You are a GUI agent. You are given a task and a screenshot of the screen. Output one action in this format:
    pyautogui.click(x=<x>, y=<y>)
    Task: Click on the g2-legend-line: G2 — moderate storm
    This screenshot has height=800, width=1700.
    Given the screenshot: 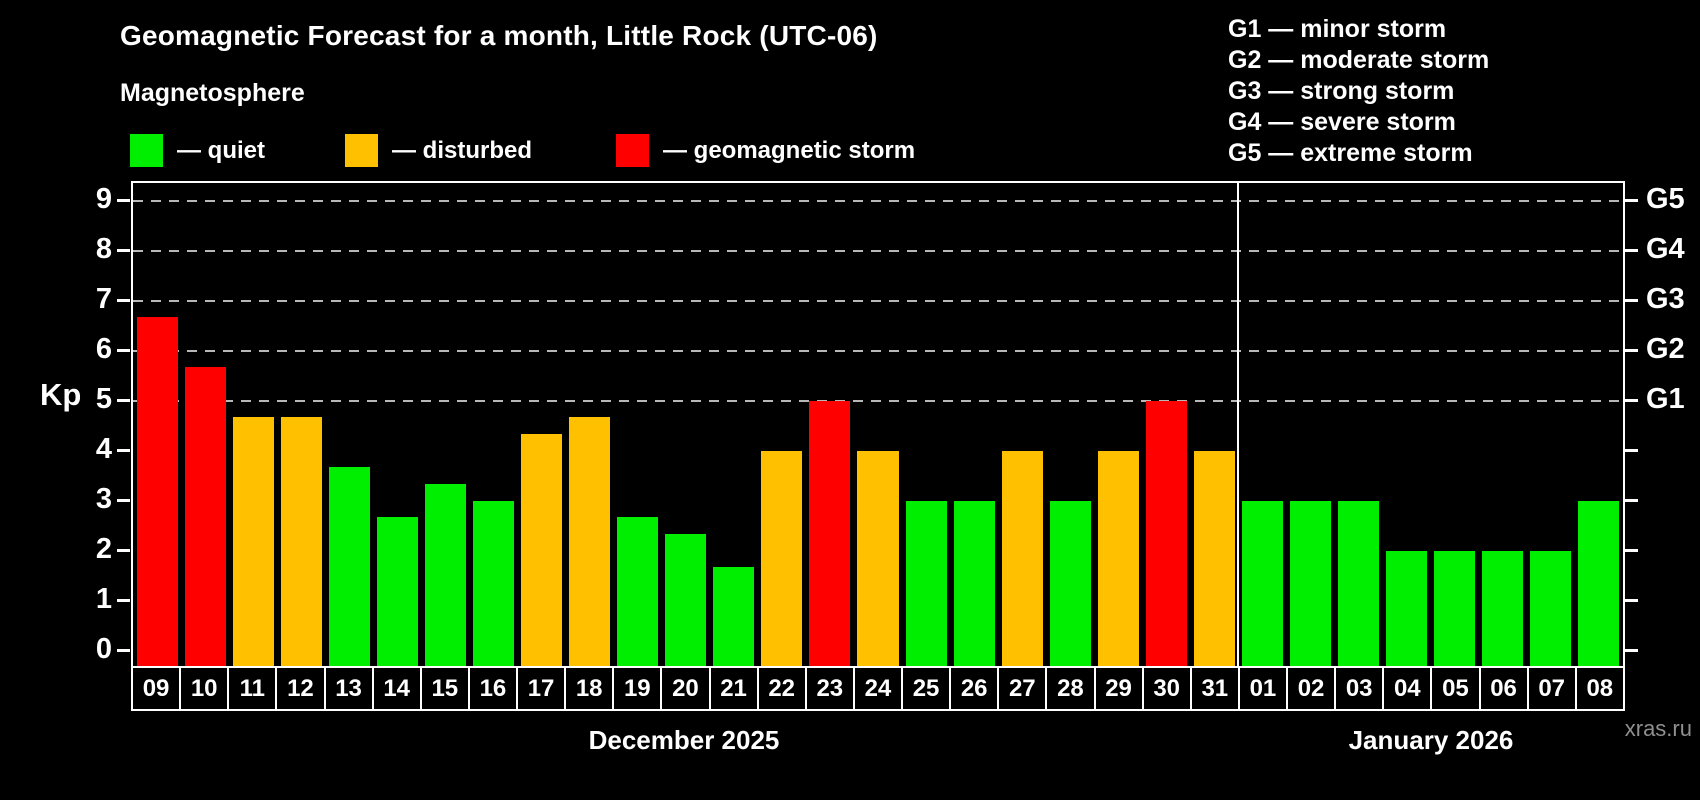 What is the action you would take?
    pyautogui.click(x=1359, y=60)
    